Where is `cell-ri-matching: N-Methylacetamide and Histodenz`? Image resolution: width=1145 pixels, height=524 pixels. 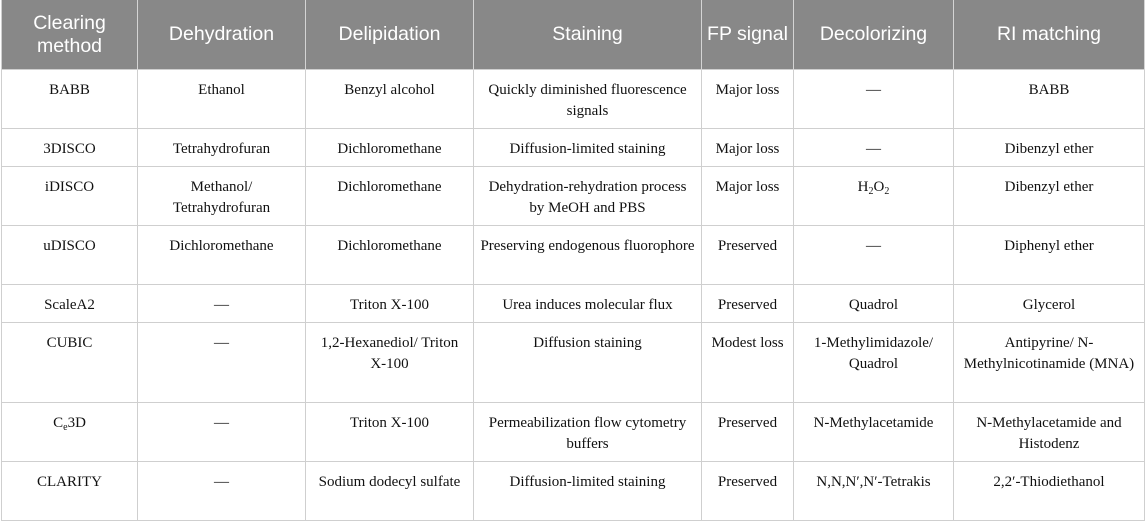
cell-ri-matching: N-Methylacetamide and Histodenz is located at coordinates (1049, 432).